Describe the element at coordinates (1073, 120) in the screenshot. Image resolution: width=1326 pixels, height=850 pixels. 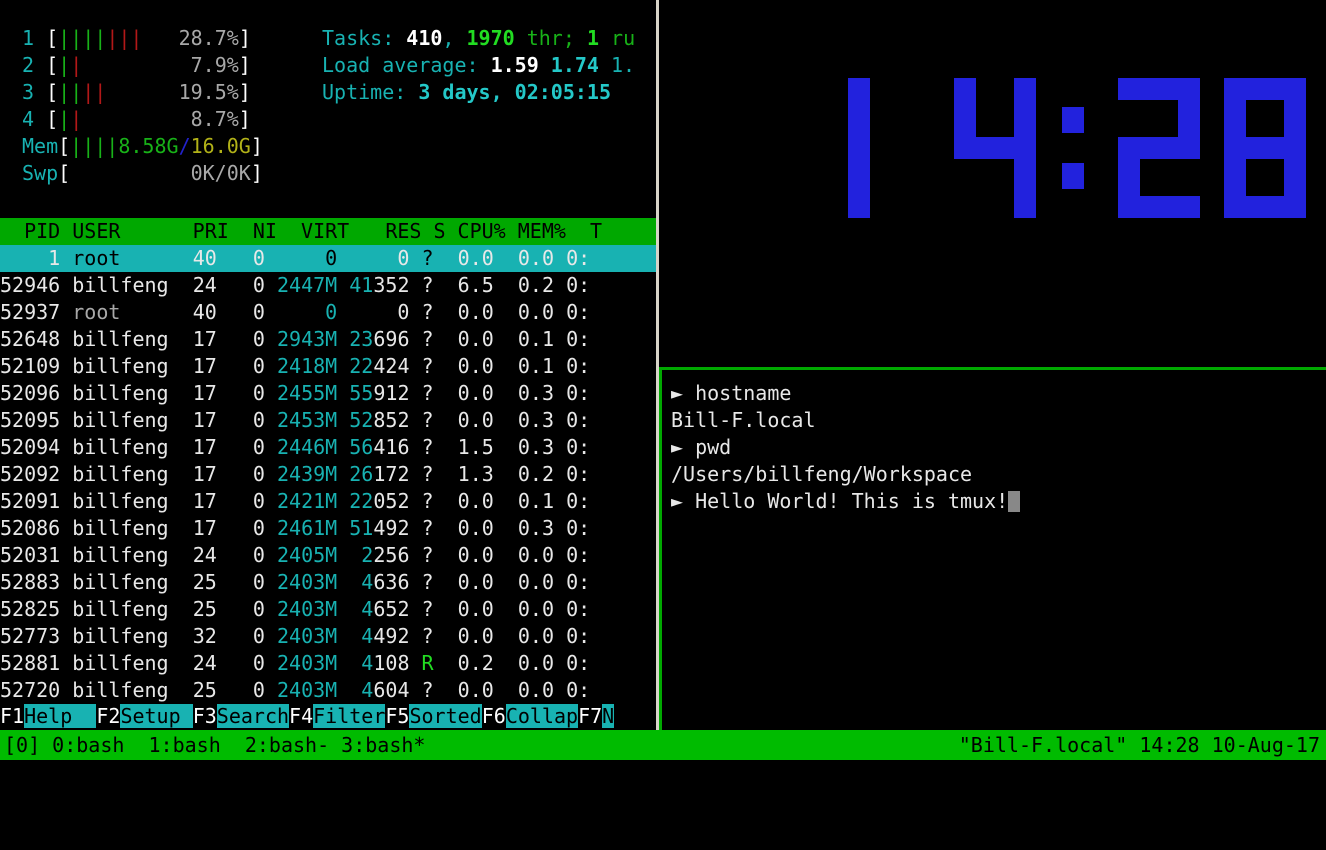
I see `clock-colon-dot-top` at that location.